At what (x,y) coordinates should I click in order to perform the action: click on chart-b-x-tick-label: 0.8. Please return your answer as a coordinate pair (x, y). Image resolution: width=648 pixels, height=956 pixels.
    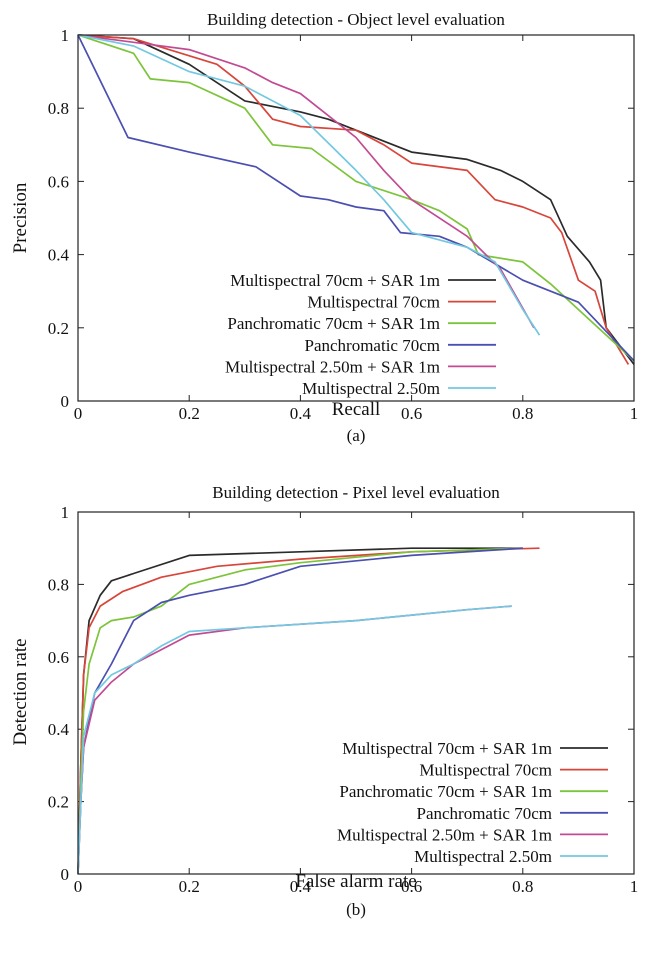
    Looking at the image, I should click on (522, 886).